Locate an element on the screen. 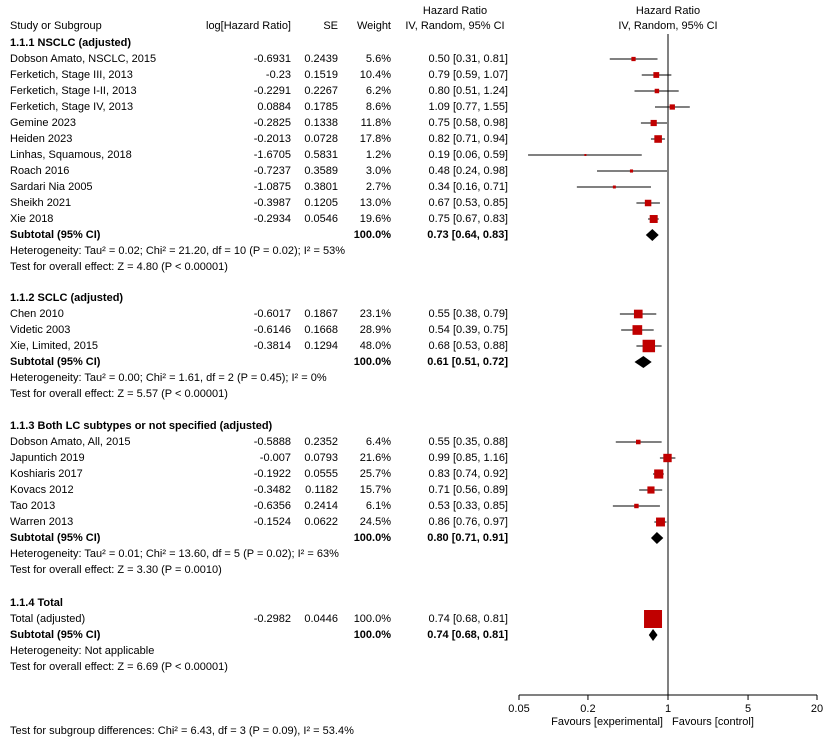 This screenshot has width=829, height=738. study-name: Gemine 2023 is located at coordinates (43, 123).